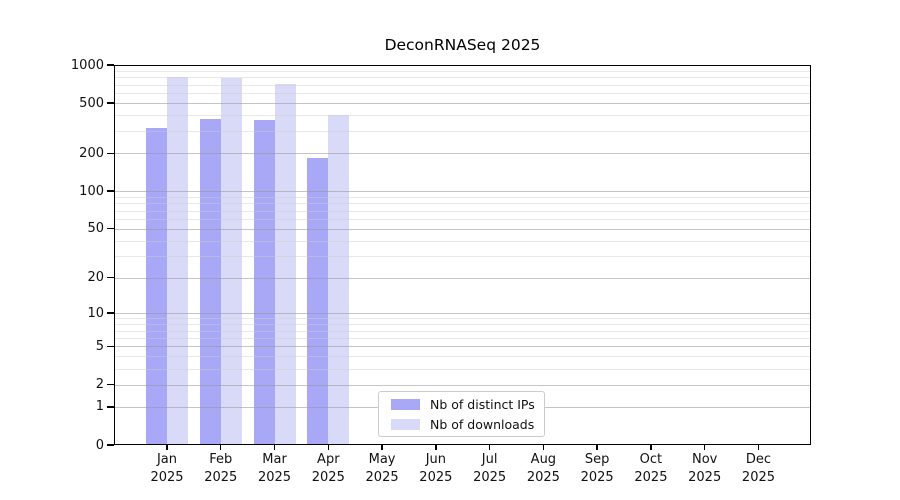 This screenshot has width=900, height=500. What do you see at coordinates (328, 447) in the screenshot?
I see `x-tick-mark-apr` at bounding box center [328, 447].